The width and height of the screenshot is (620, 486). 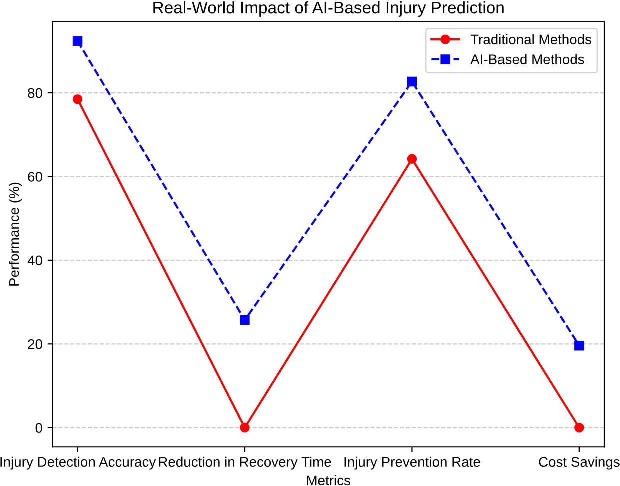 I want to click on y-axis-title: Performance (%), so click(x=15, y=234).